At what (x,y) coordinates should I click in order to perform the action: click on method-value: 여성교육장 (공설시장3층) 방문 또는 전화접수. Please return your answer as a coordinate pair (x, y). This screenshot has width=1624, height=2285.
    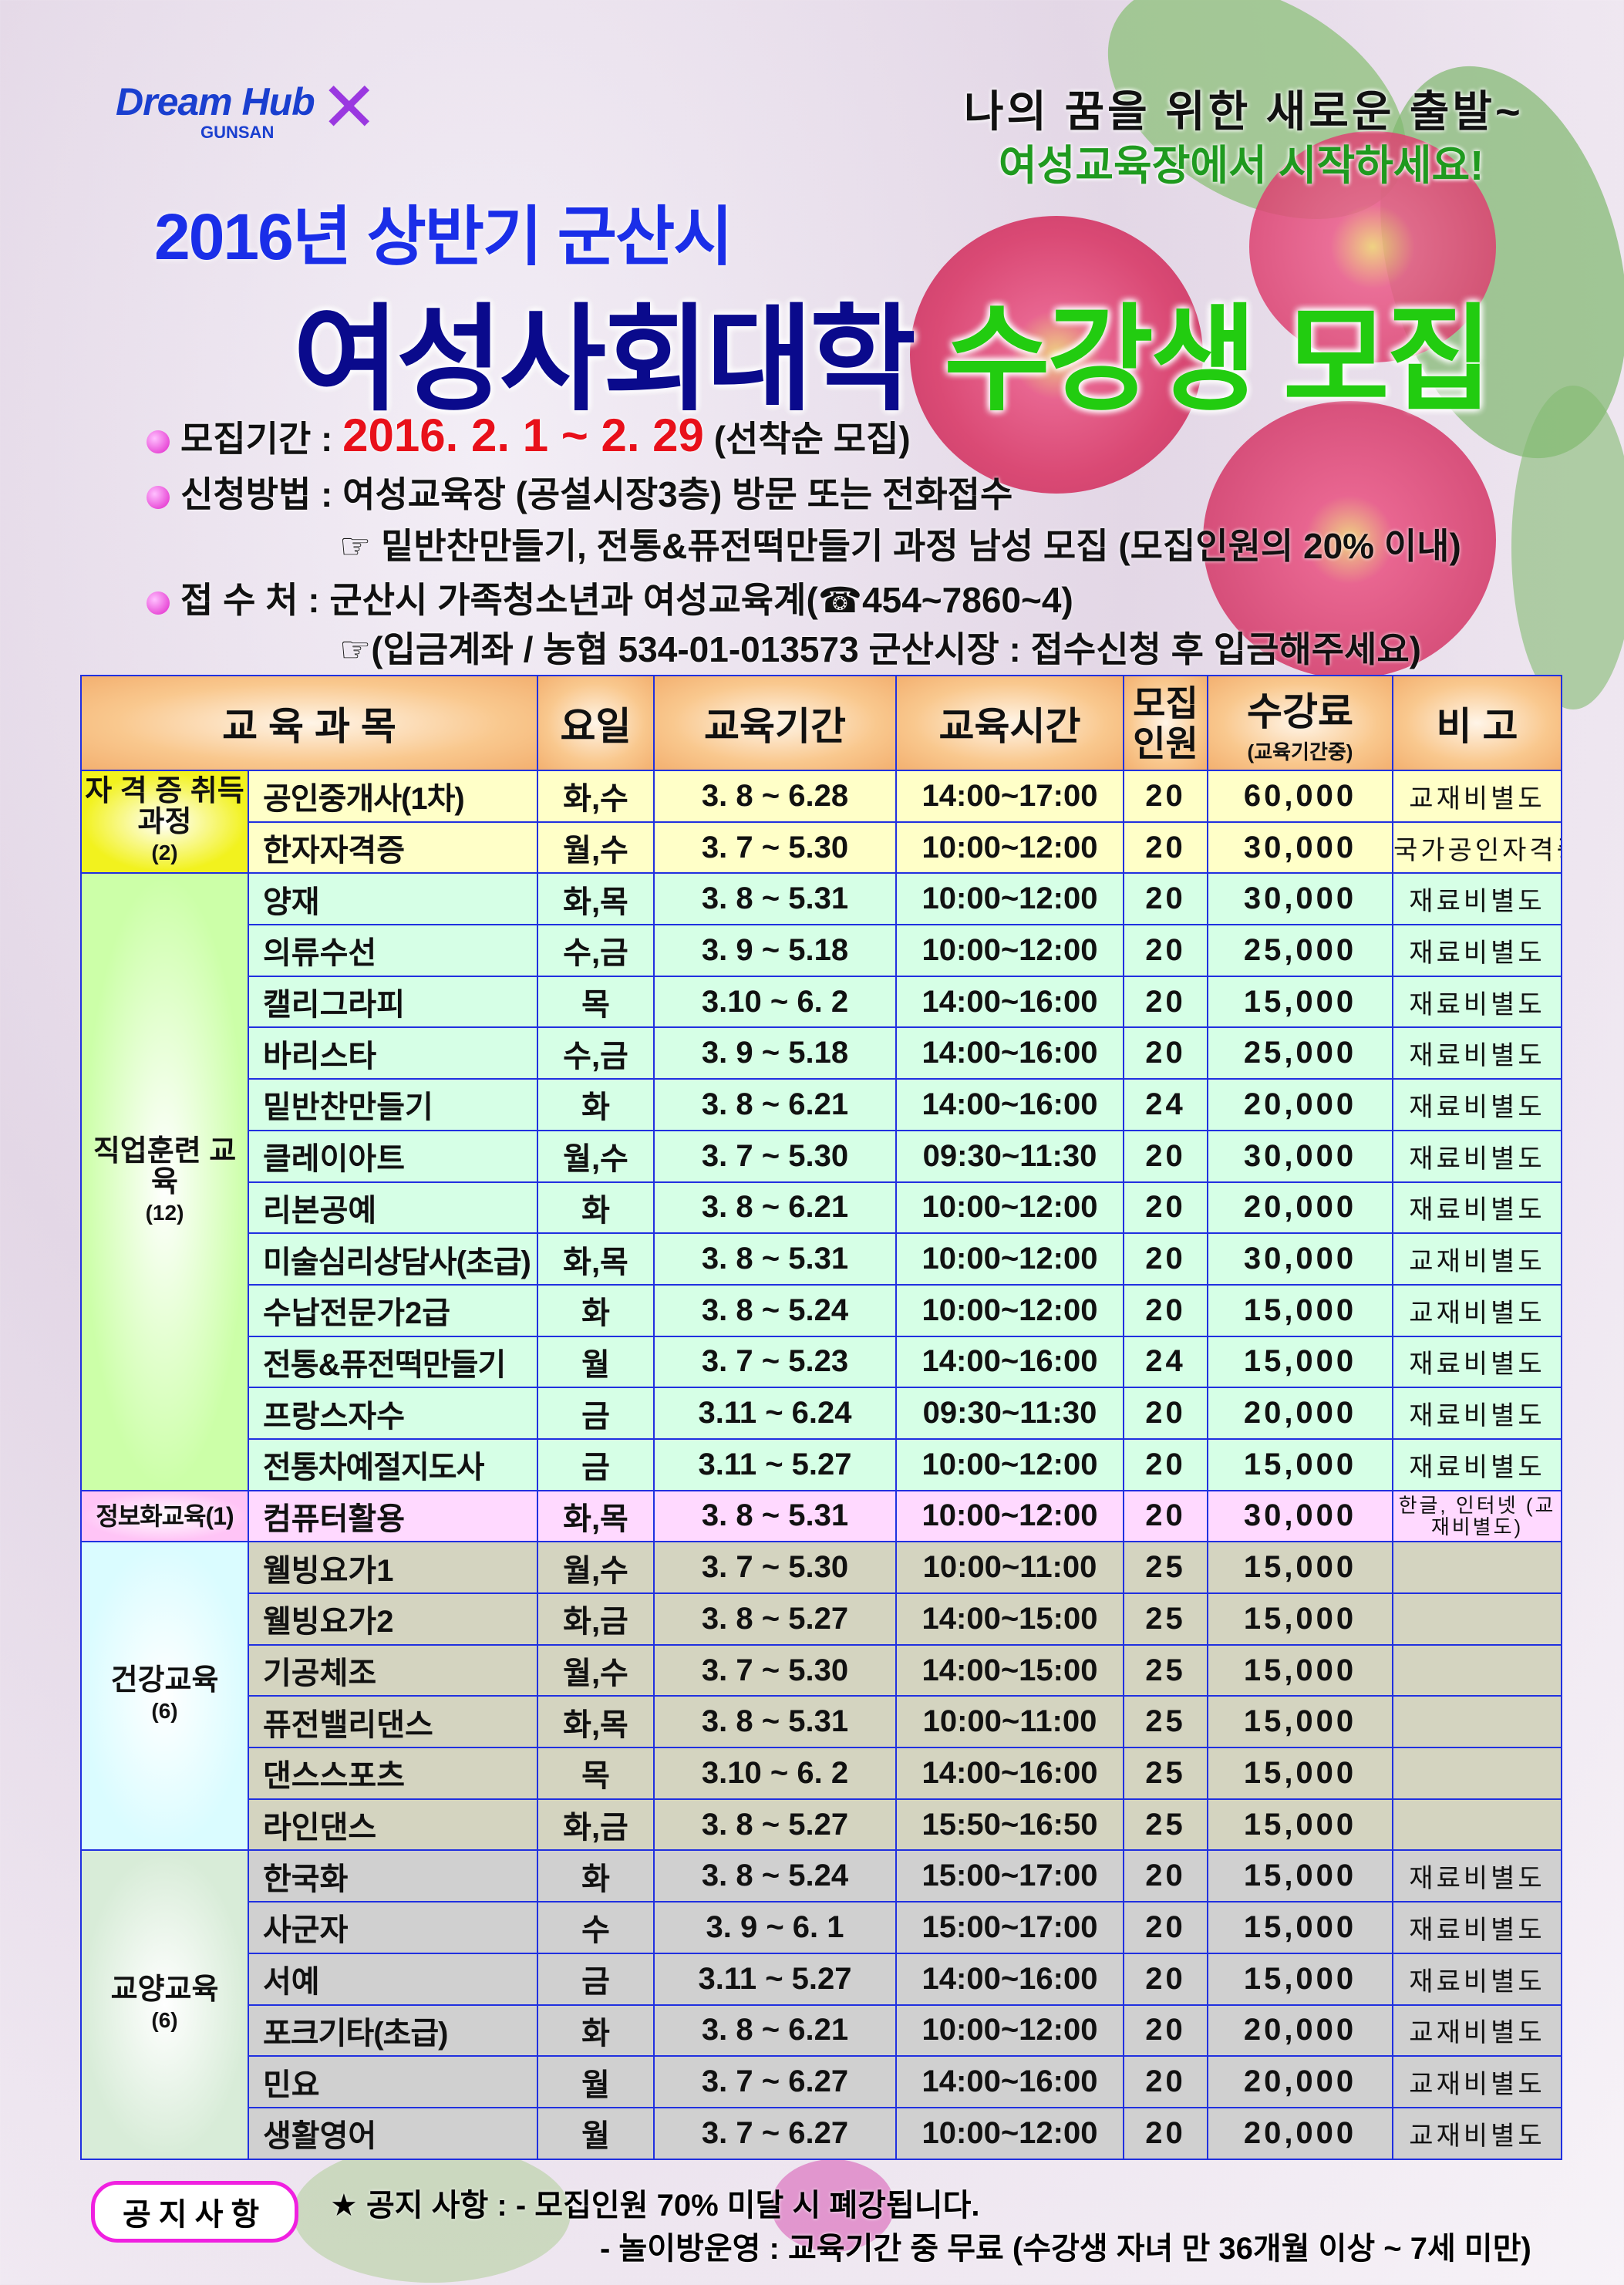
    Looking at the image, I should click on (678, 494).